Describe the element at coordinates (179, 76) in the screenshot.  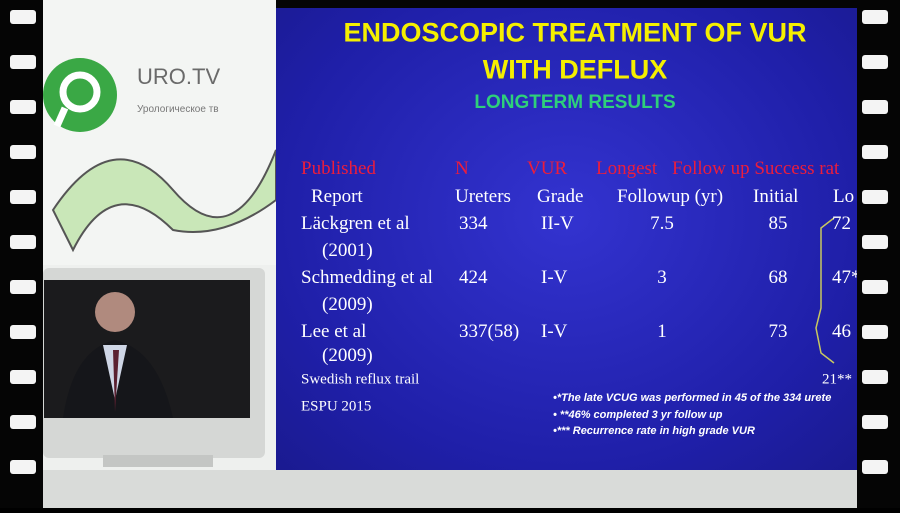
I see `logo-name: URO.TV` at that location.